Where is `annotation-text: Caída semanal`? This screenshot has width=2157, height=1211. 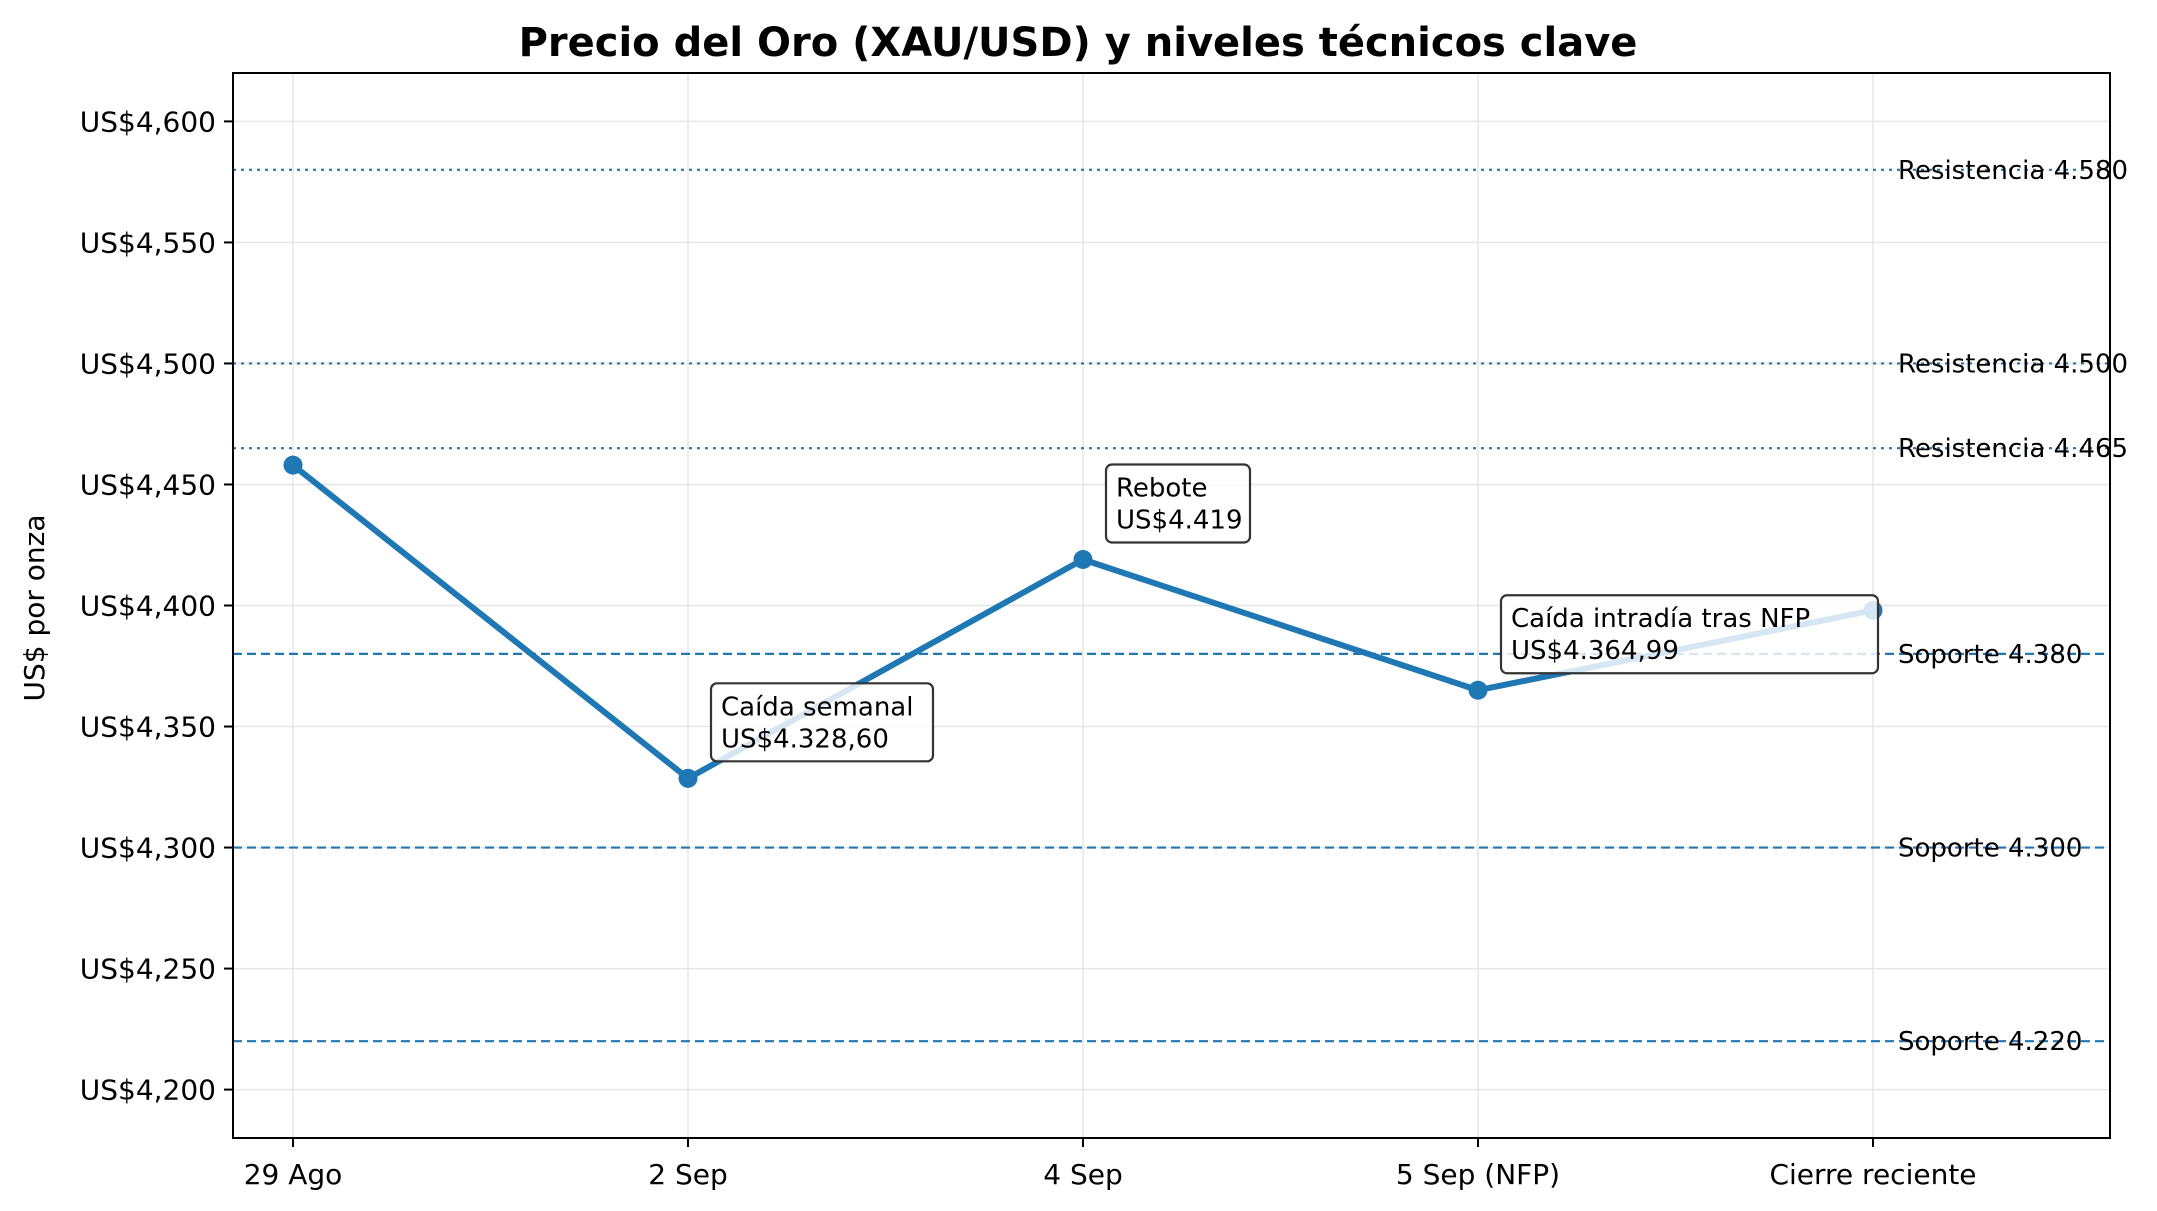
annotation-text: Caída semanal is located at coordinates (817, 707).